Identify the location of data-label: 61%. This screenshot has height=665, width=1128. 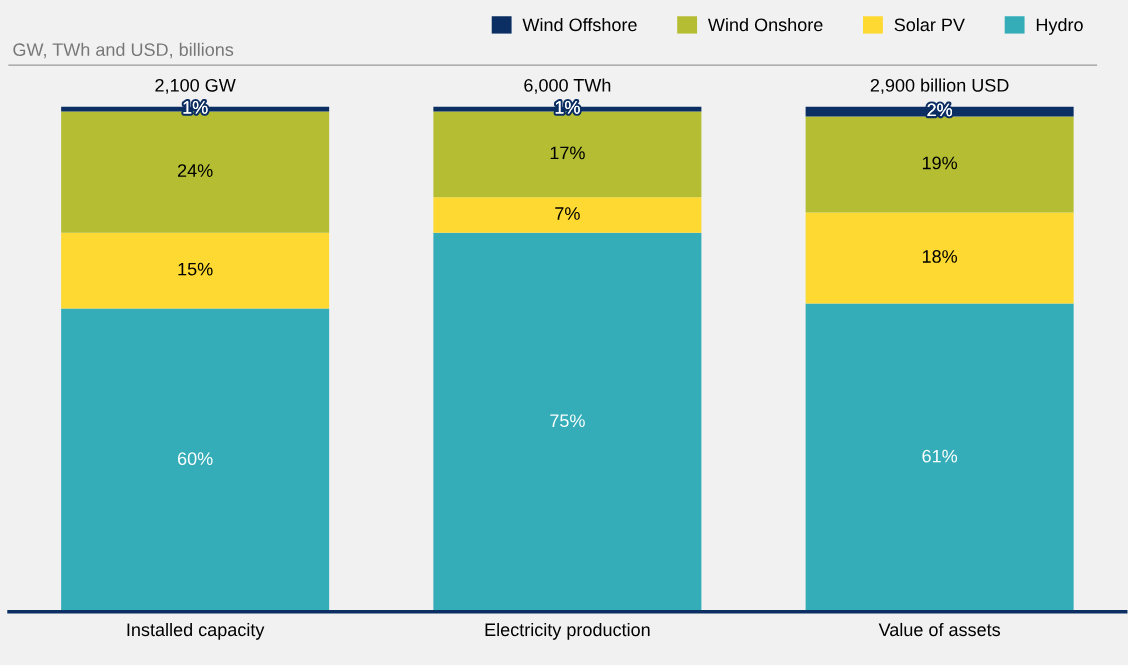
(940, 456).